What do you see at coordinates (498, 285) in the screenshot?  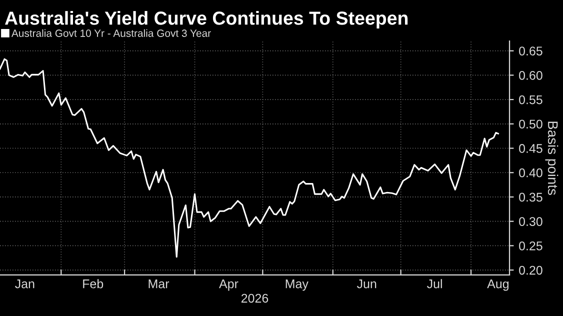 I see `x-tick-label: Aug` at bounding box center [498, 285].